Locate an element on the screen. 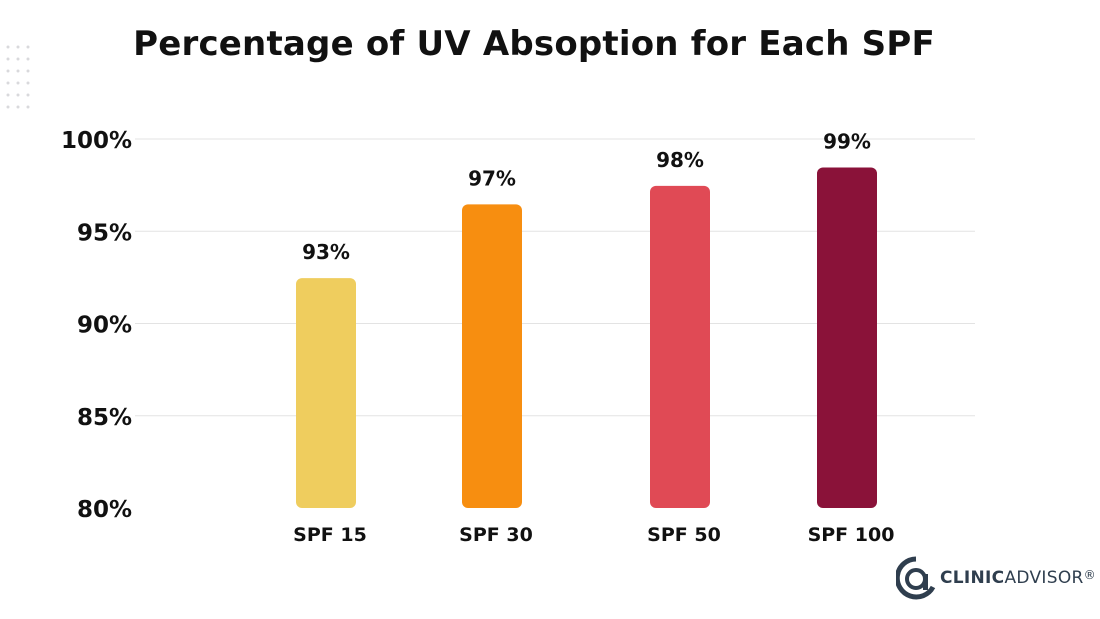  y-tick-label: 95% is located at coordinates (104, 233).